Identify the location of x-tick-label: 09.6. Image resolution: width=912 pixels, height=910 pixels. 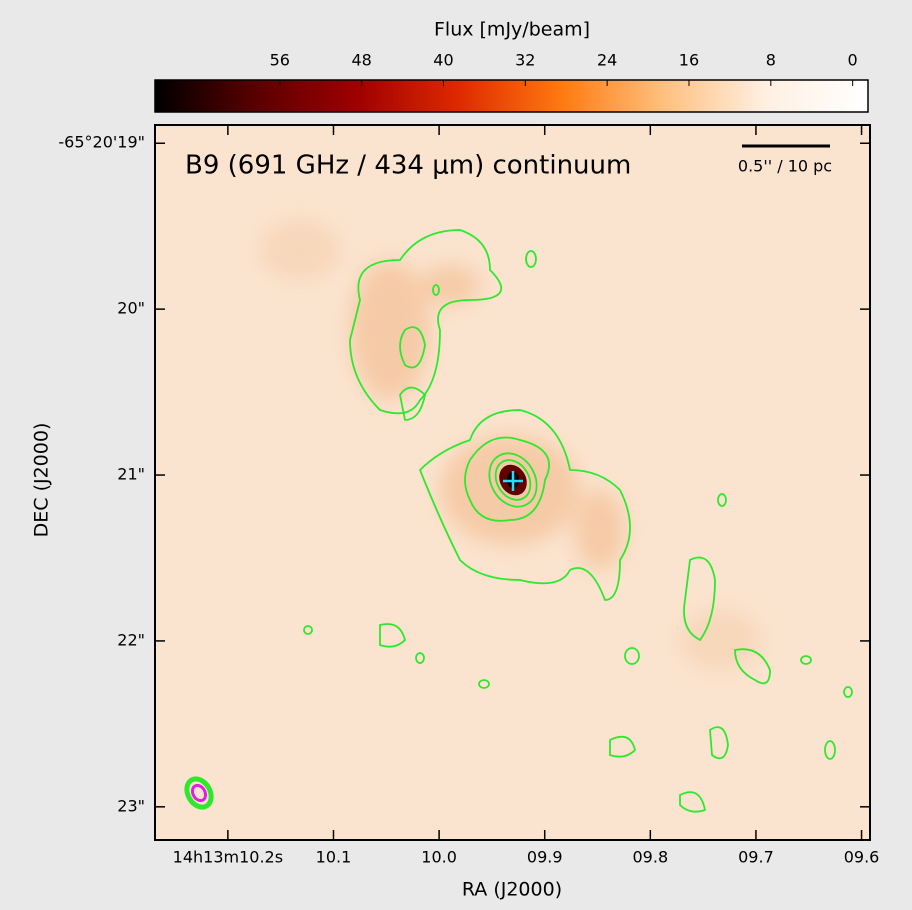
(862, 857).